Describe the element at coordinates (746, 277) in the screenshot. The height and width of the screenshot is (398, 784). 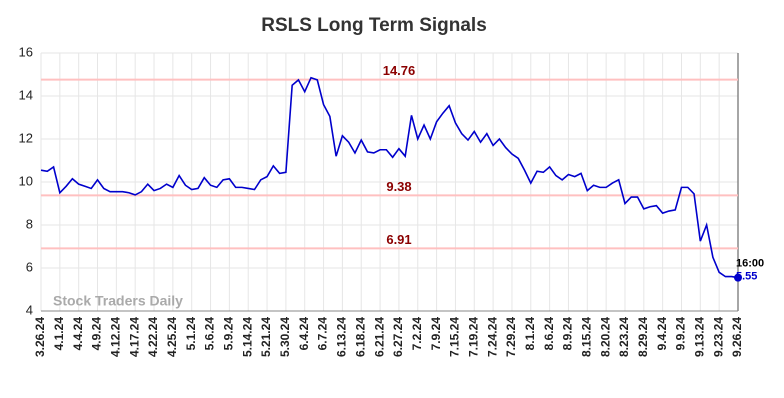
I see `end-value: 5.55` at that location.